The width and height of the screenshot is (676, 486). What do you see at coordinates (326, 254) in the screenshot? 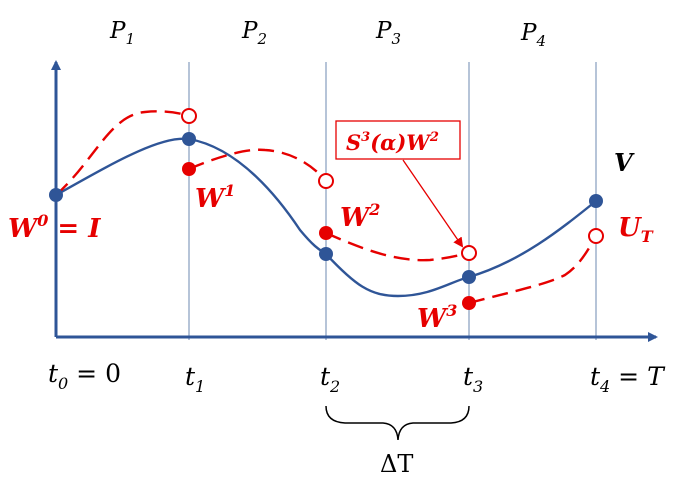
I see `blue-point-t2` at bounding box center [326, 254].